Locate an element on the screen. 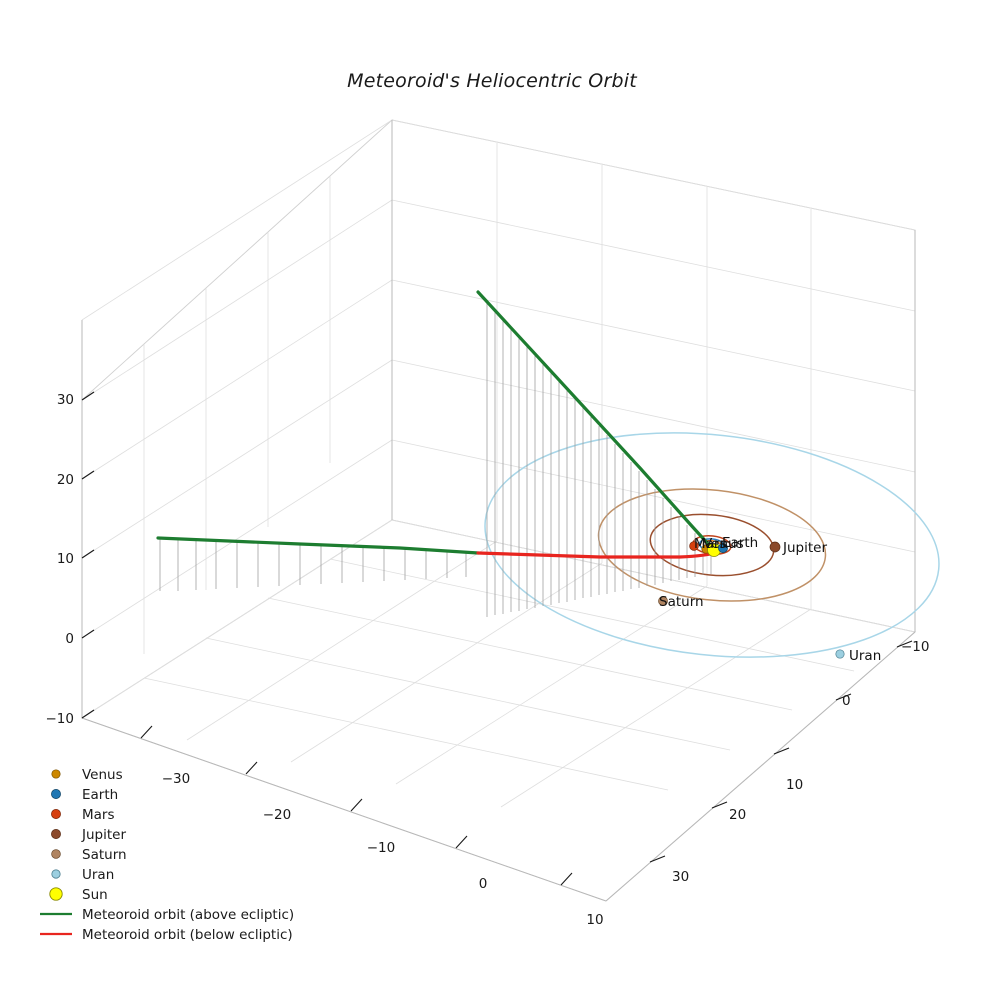 The width and height of the screenshot is (984, 984). x-tick-label: −20 is located at coordinates (277, 815).